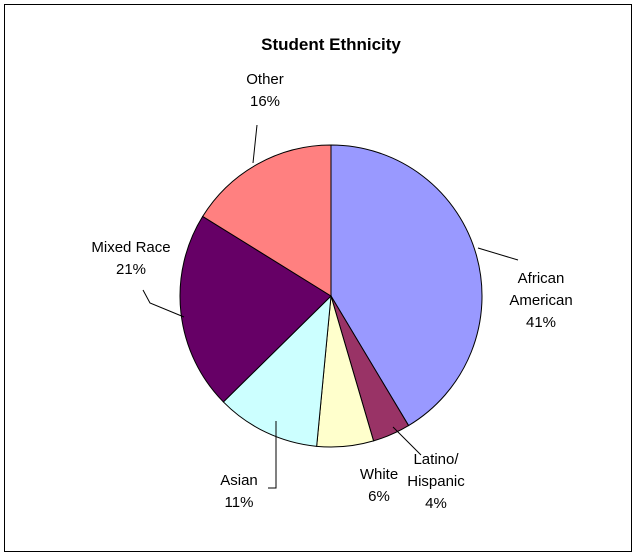 The image size is (637, 558). I want to click on slice-percent: 6%, so click(379, 496).